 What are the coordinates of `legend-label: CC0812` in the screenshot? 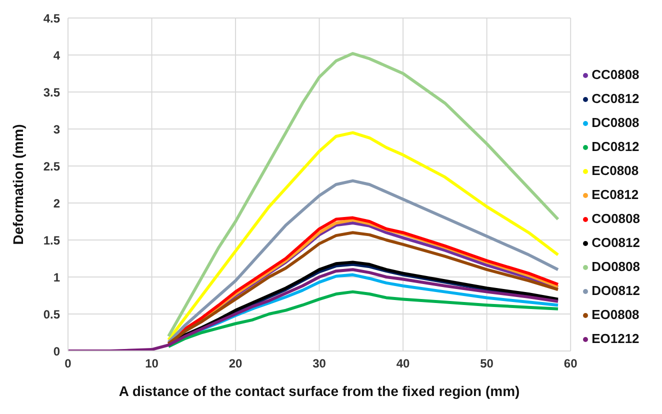 It's located at (616, 98).